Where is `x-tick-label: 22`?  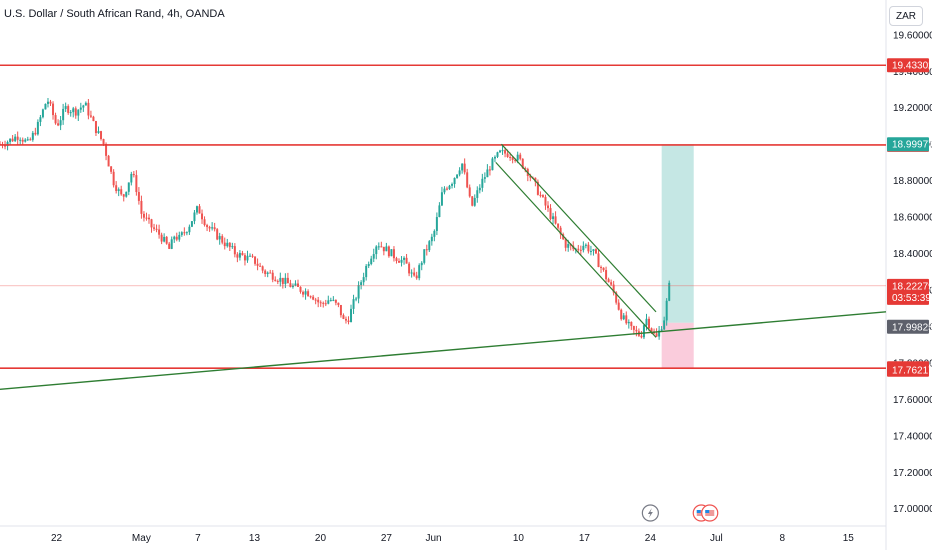 x-tick-label: 22 is located at coordinates (57, 538).